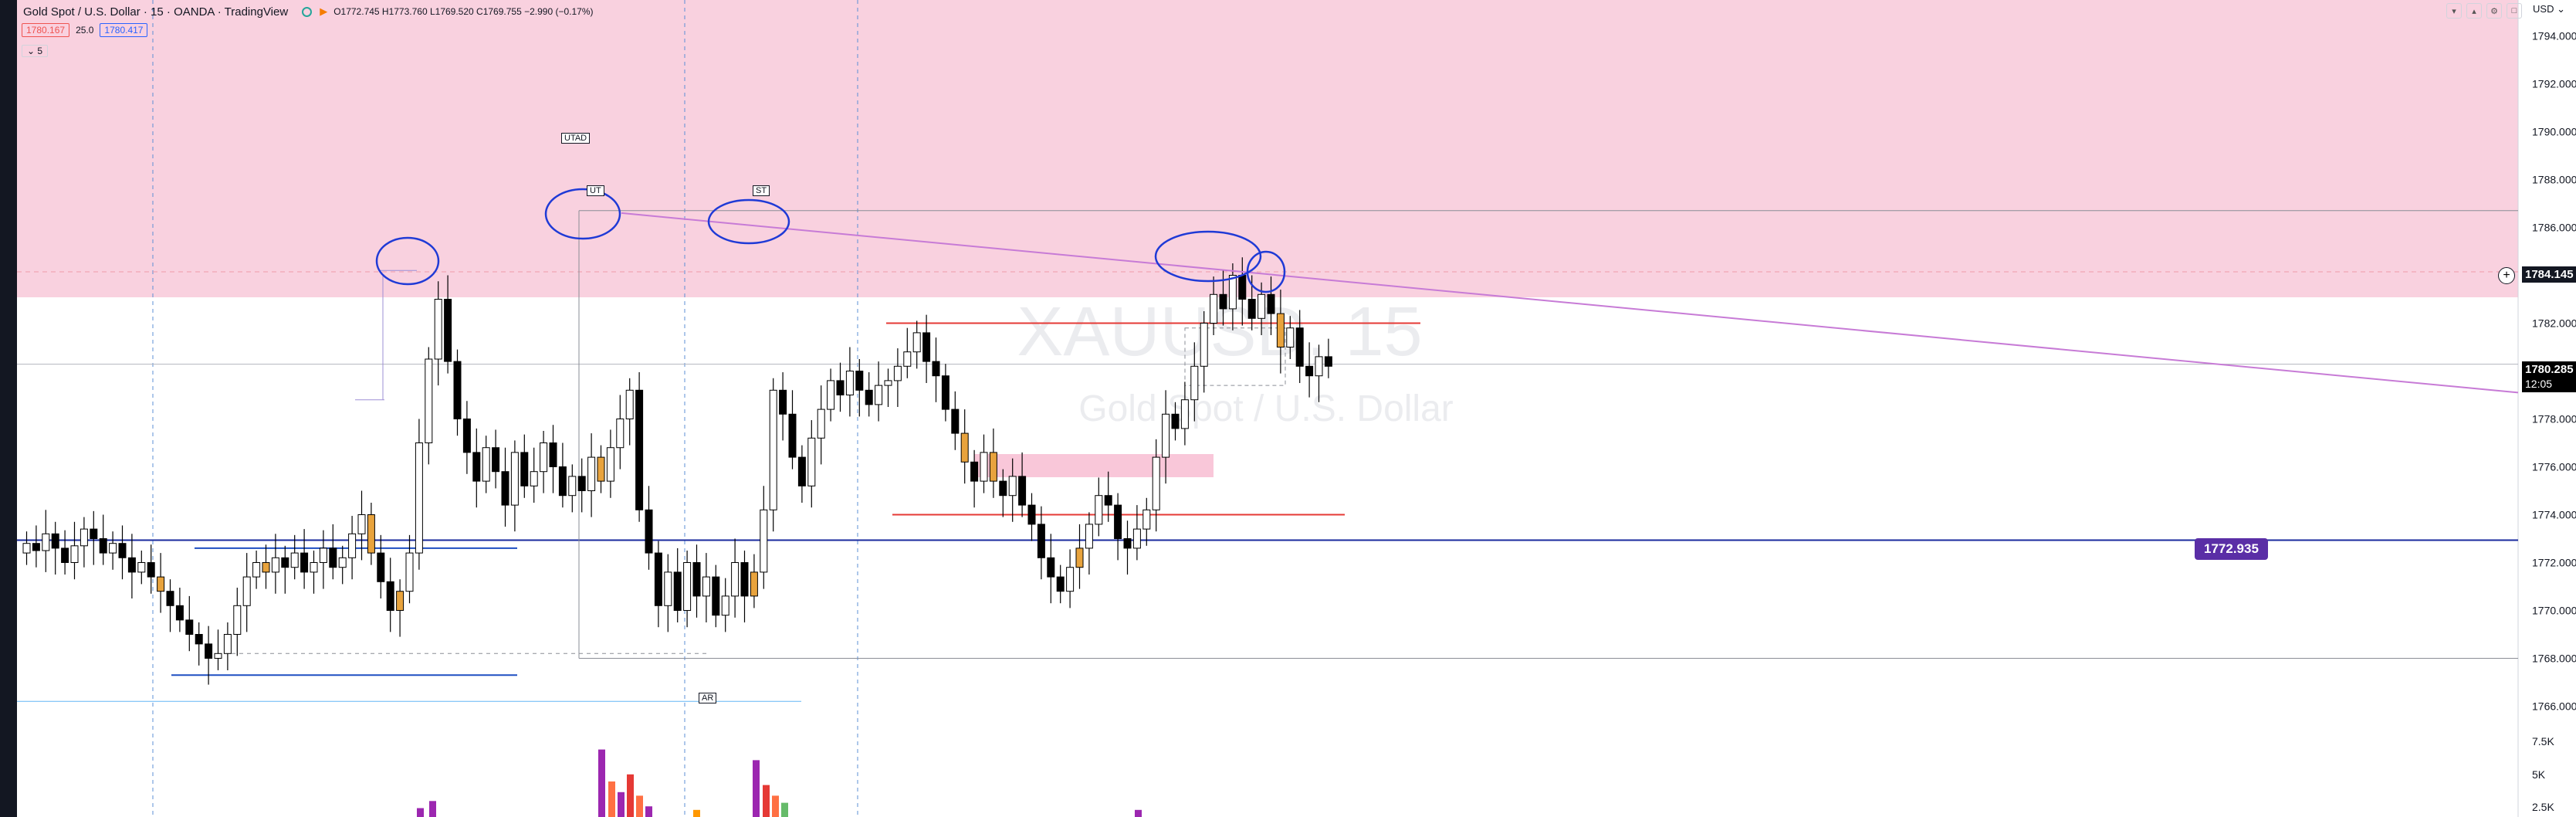  What do you see at coordinates (2554, 180) in the screenshot?
I see `y-tick-label: 1788.000` at bounding box center [2554, 180].